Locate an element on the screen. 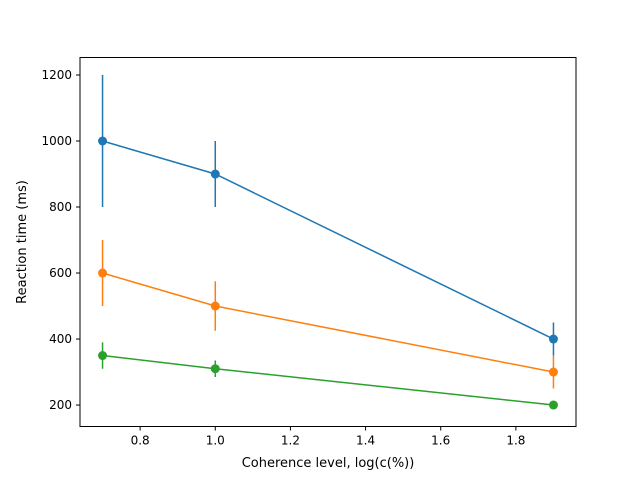 The height and width of the screenshot is (483, 640). x-axis: 0.8 1.0 1.2 1.4 1.6 1.8 is located at coordinates (328, 437).